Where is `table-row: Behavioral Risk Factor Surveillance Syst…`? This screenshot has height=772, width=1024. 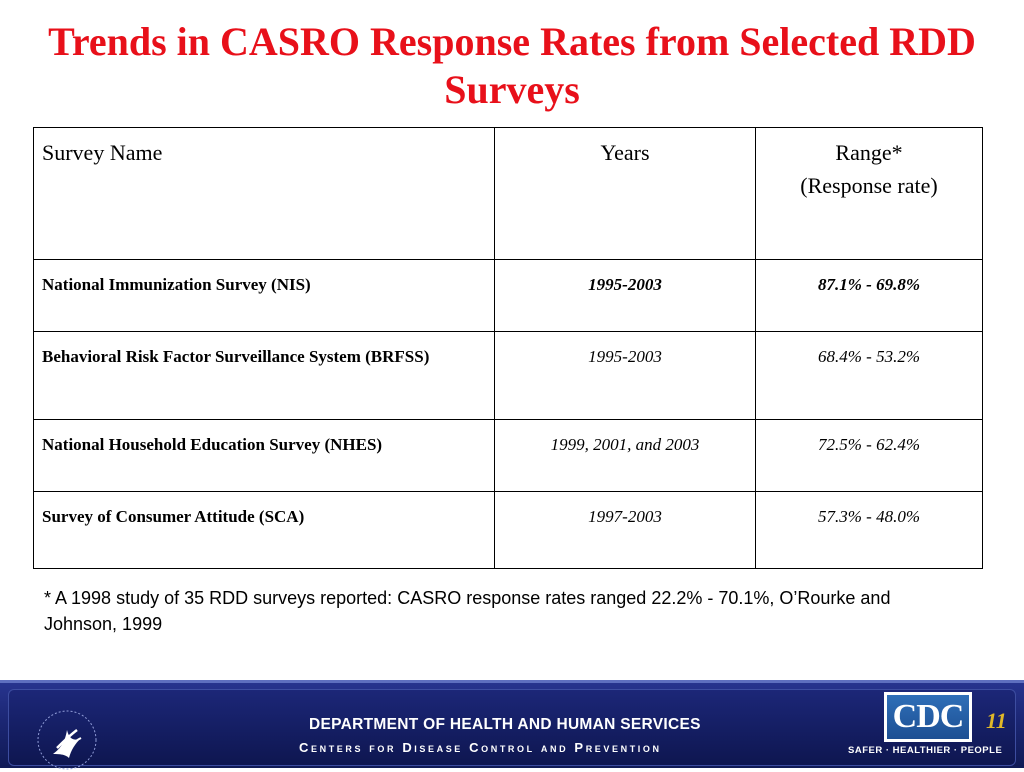 table-row: Behavioral Risk Factor Surveillance Syst… is located at coordinates (508, 375).